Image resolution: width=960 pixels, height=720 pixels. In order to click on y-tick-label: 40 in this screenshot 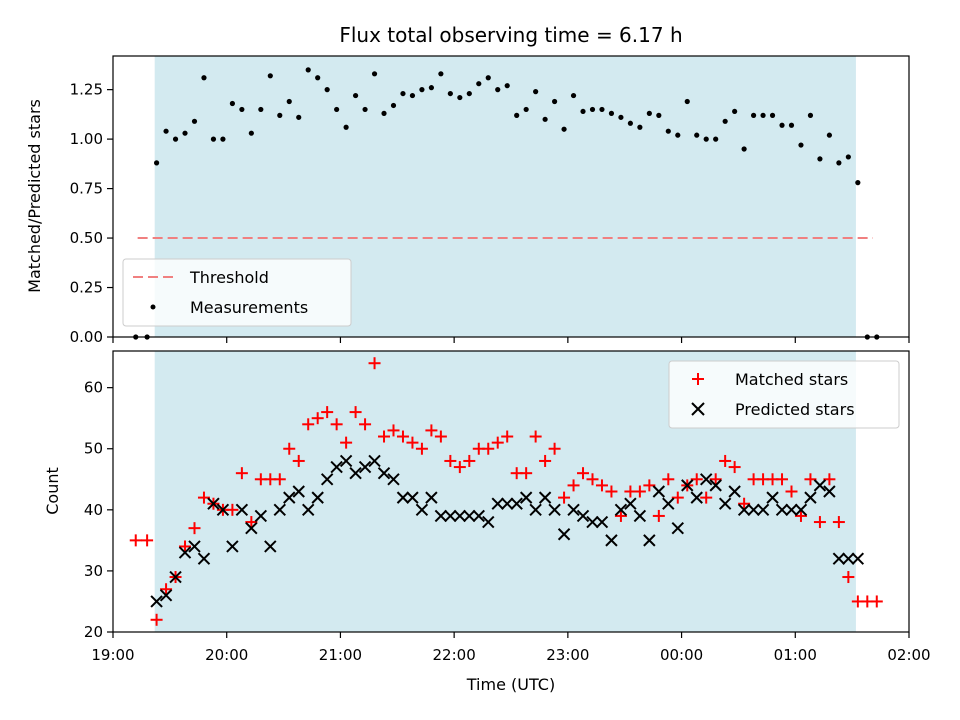, I will do `click(93, 510)`.